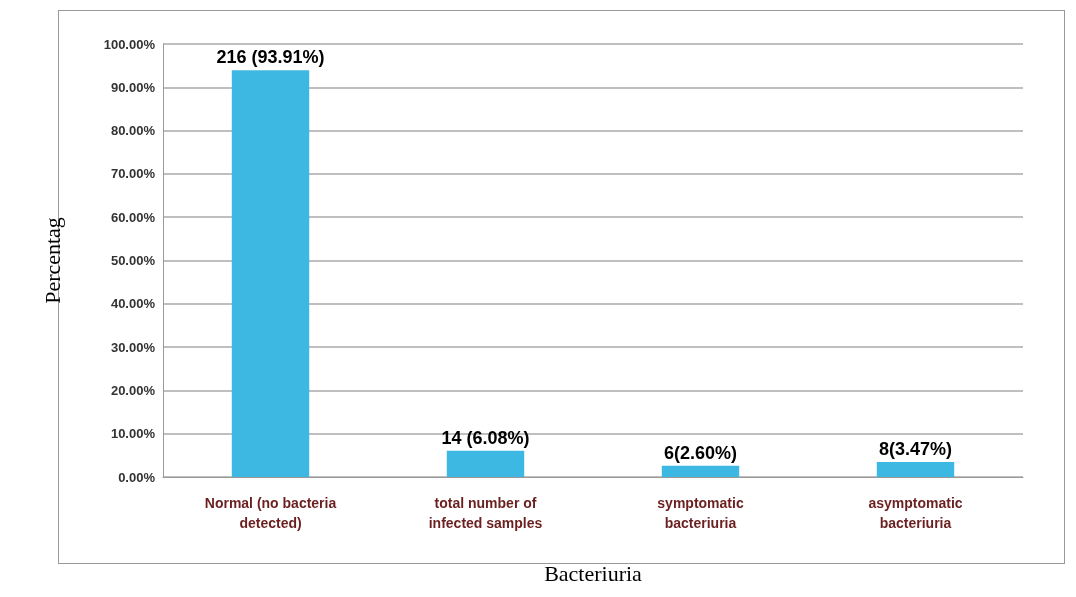 This screenshot has width=1076, height=597. I want to click on x-tick-label: symptomatic bacteriuria, so click(700, 513).